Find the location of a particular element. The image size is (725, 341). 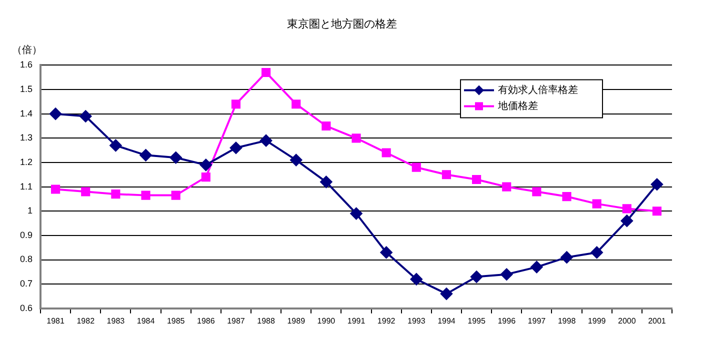

x-tick-label: 1988 is located at coordinates (266, 321).